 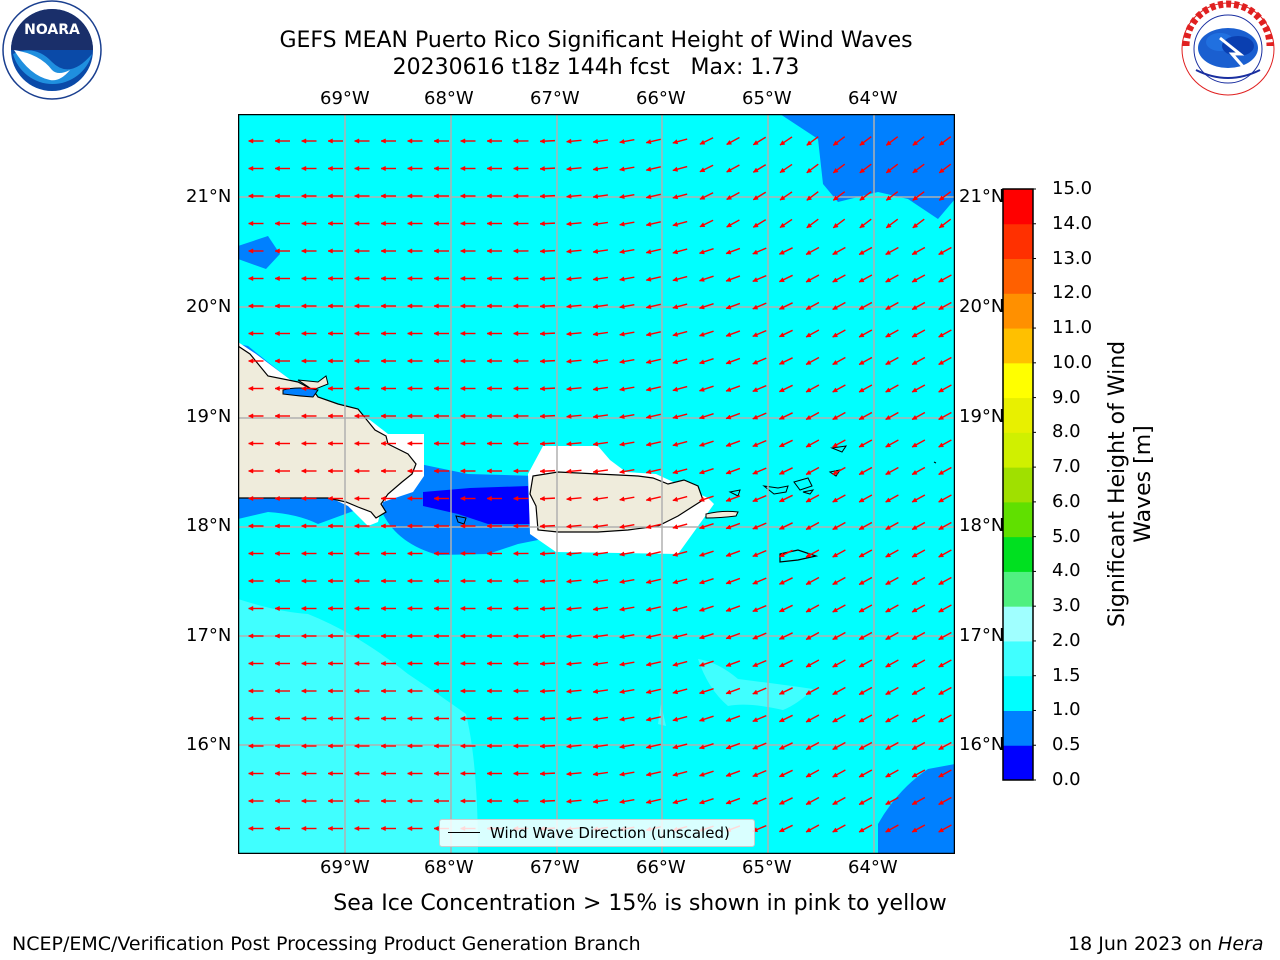 What do you see at coordinates (345, 867) in the screenshot?
I see `lon-tick-bottom-69w: 69°W` at bounding box center [345, 867].